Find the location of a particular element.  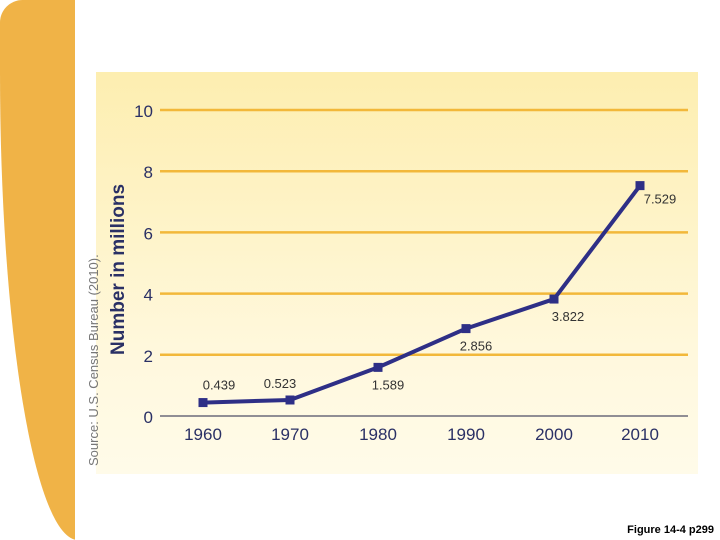

y-tick-label-2: 2 is located at coordinates (148, 356).